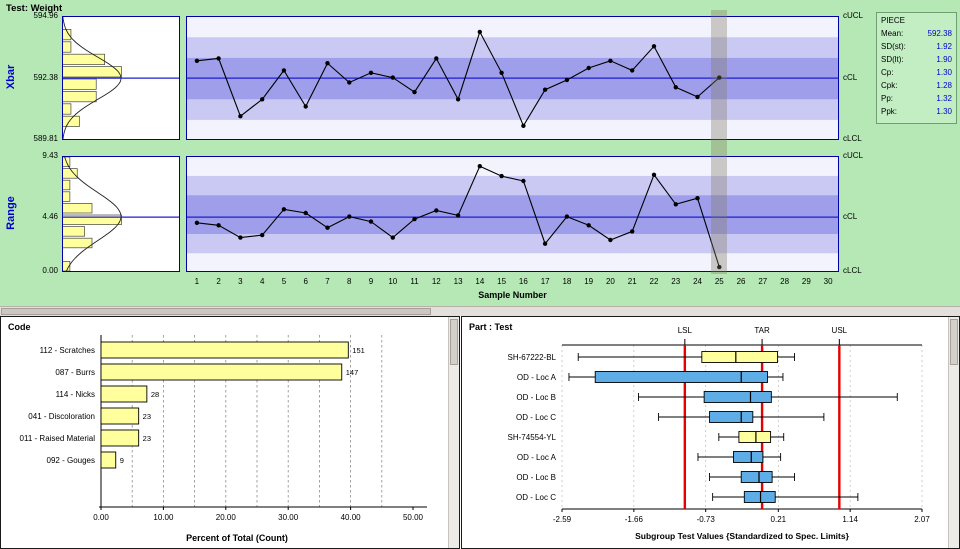  I want to click on horizontal-scrollbar-thumb, so click(216, 311).